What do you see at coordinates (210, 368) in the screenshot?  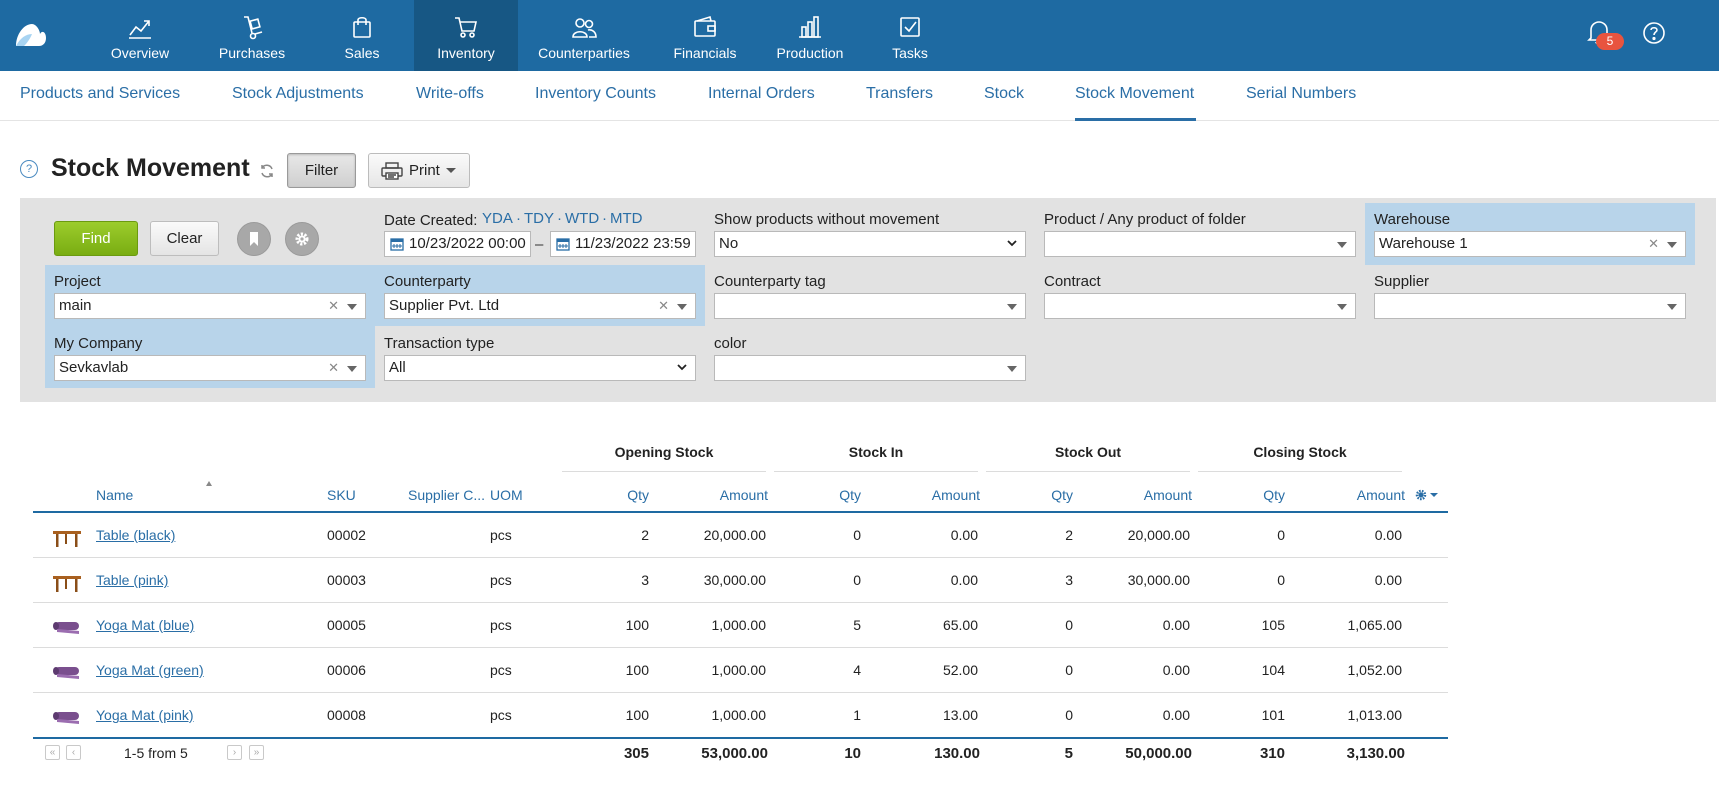 I see `my-company-input: Sevkavlab ✕` at bounding box center [210, 368].